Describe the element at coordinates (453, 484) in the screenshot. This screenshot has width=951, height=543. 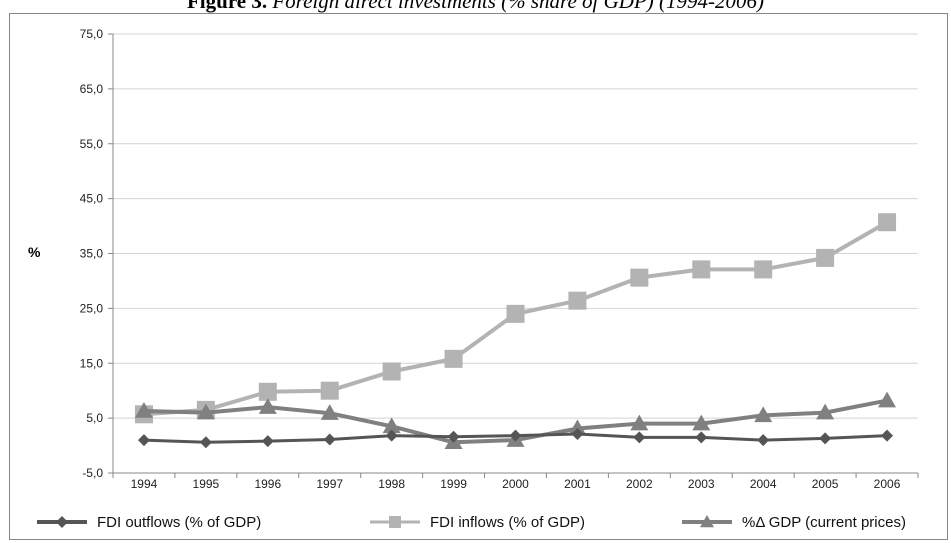
I see `x-tick-label: 1999` at that location.